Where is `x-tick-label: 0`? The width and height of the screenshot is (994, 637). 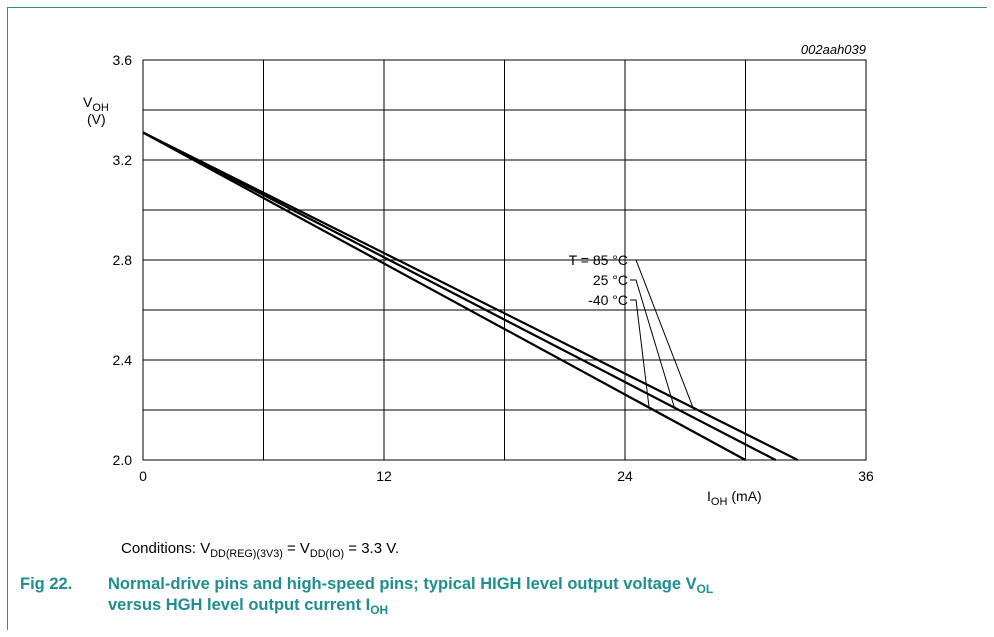
x-tick-label: 0 is located at coordinates (143, 476).